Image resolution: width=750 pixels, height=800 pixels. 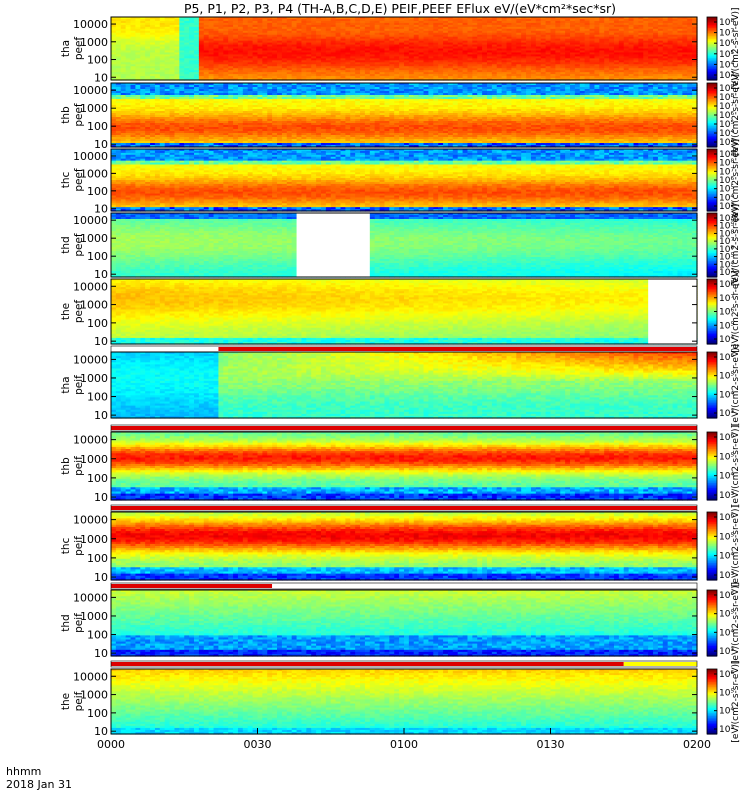 I want to click on date-label: 2018 Jan 31, so click(x=39, y=784).